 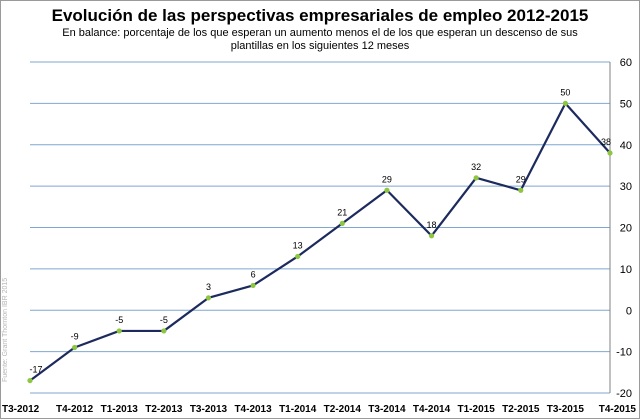 I want to click on y-tick-label: 60, so click(x=626, y=63).